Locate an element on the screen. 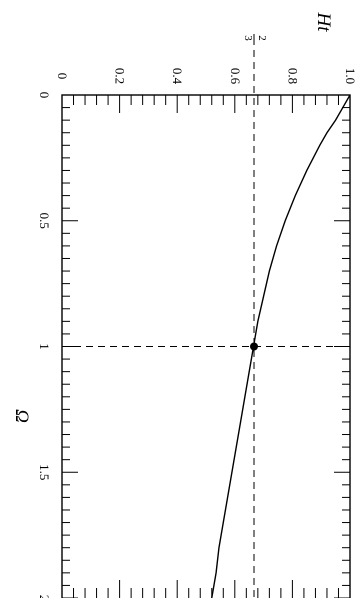  fraction-denominator: 3 is located at coordinates (248, 38).